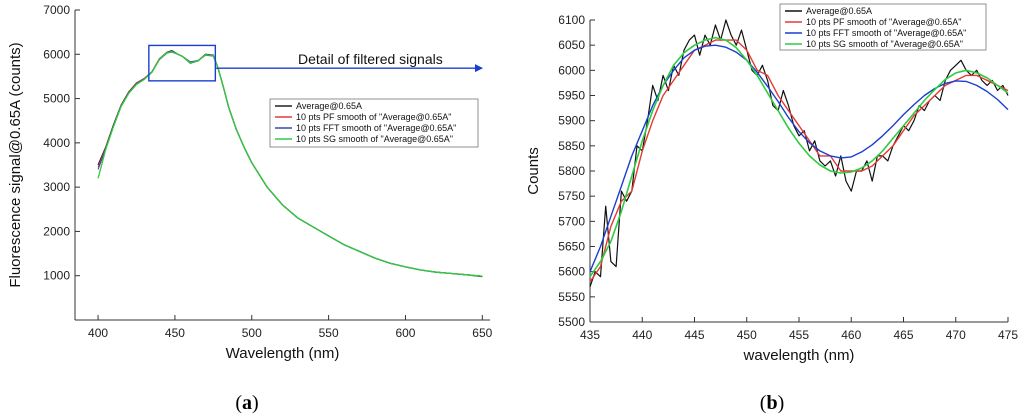 The height and width of the screenshot is (420, 1024). What do you see at coordinates (590, 335) in the screenshot?
I see `chart-b-x-tick-label: 435` at bounding box center [590, 335].